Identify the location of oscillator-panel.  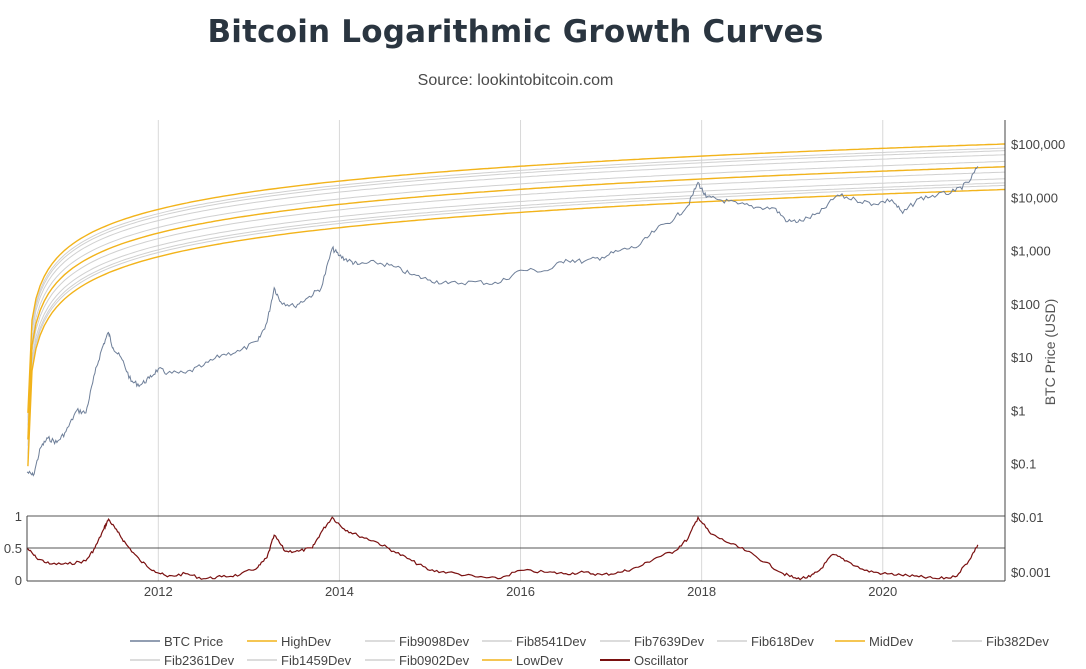
(502, 548).